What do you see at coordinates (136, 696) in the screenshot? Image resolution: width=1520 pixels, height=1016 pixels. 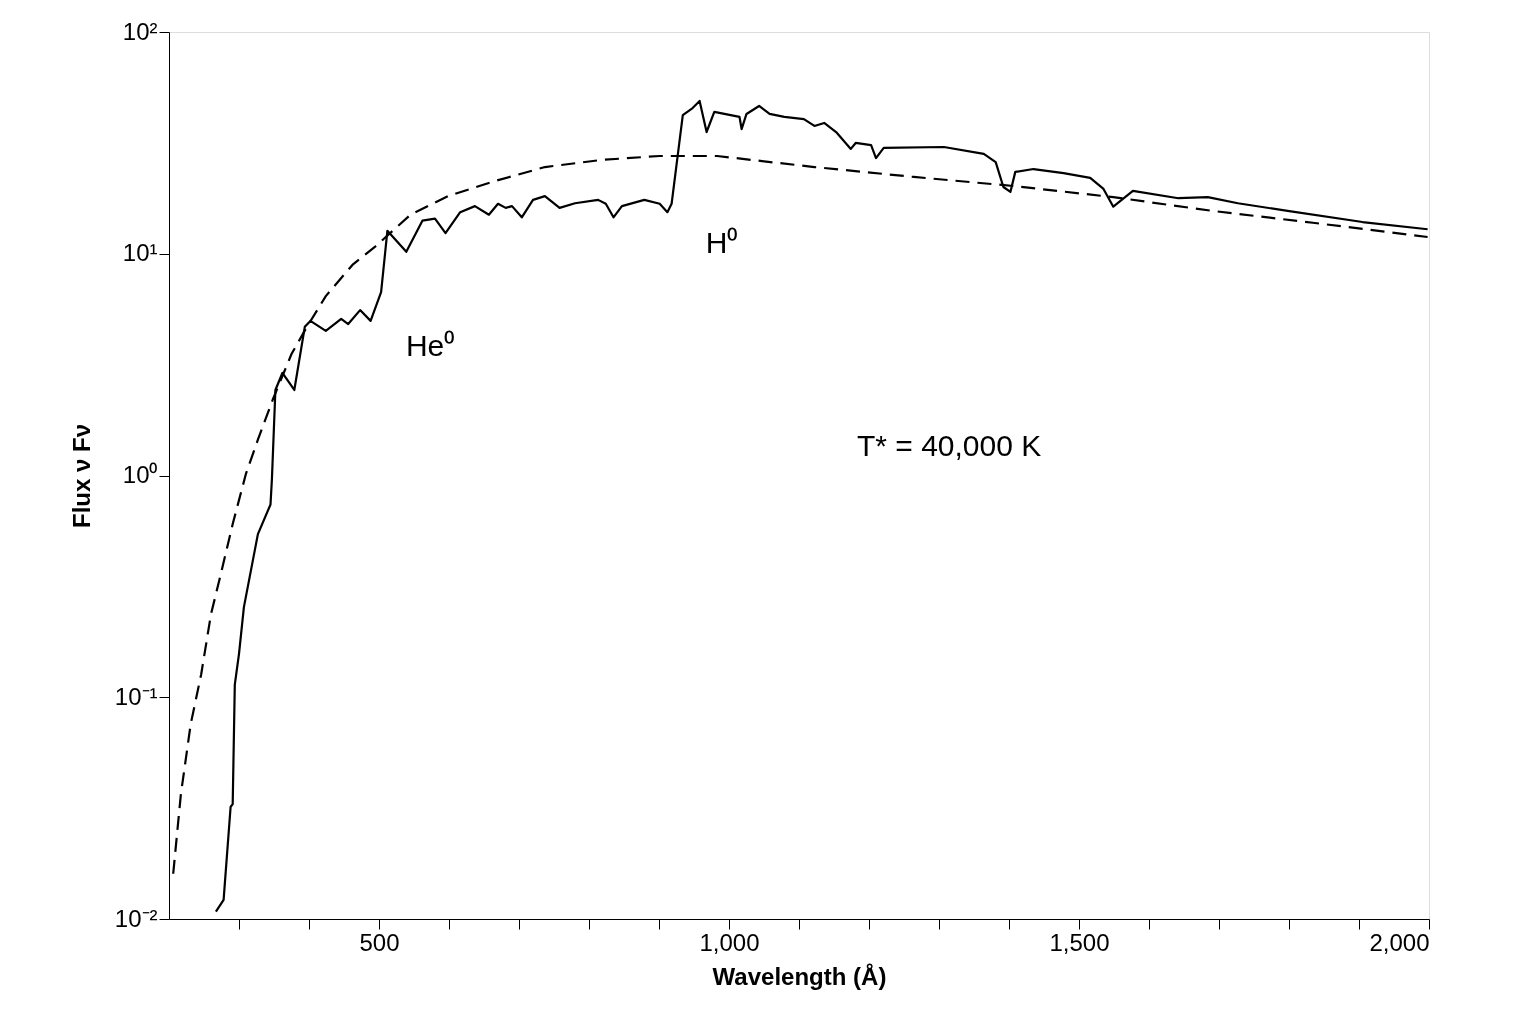 I see `y-tick-label: 10⁻¹` at bounding box center [136, 696].